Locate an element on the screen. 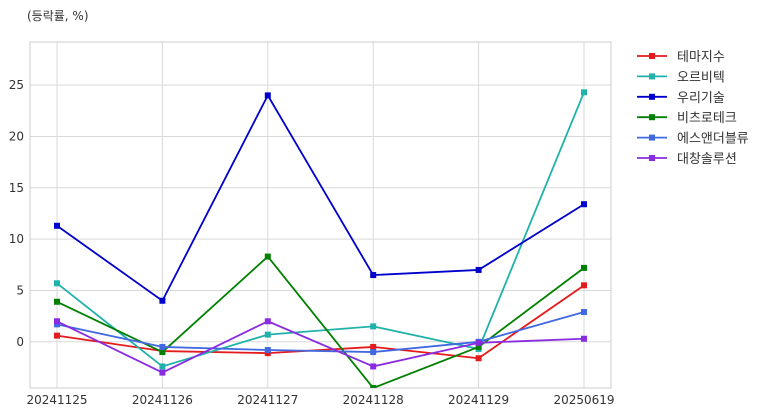 Image resolution: width=775 pixels, height=420 pixels. y-tick-label: 25 is located at coordinates (16, 85).